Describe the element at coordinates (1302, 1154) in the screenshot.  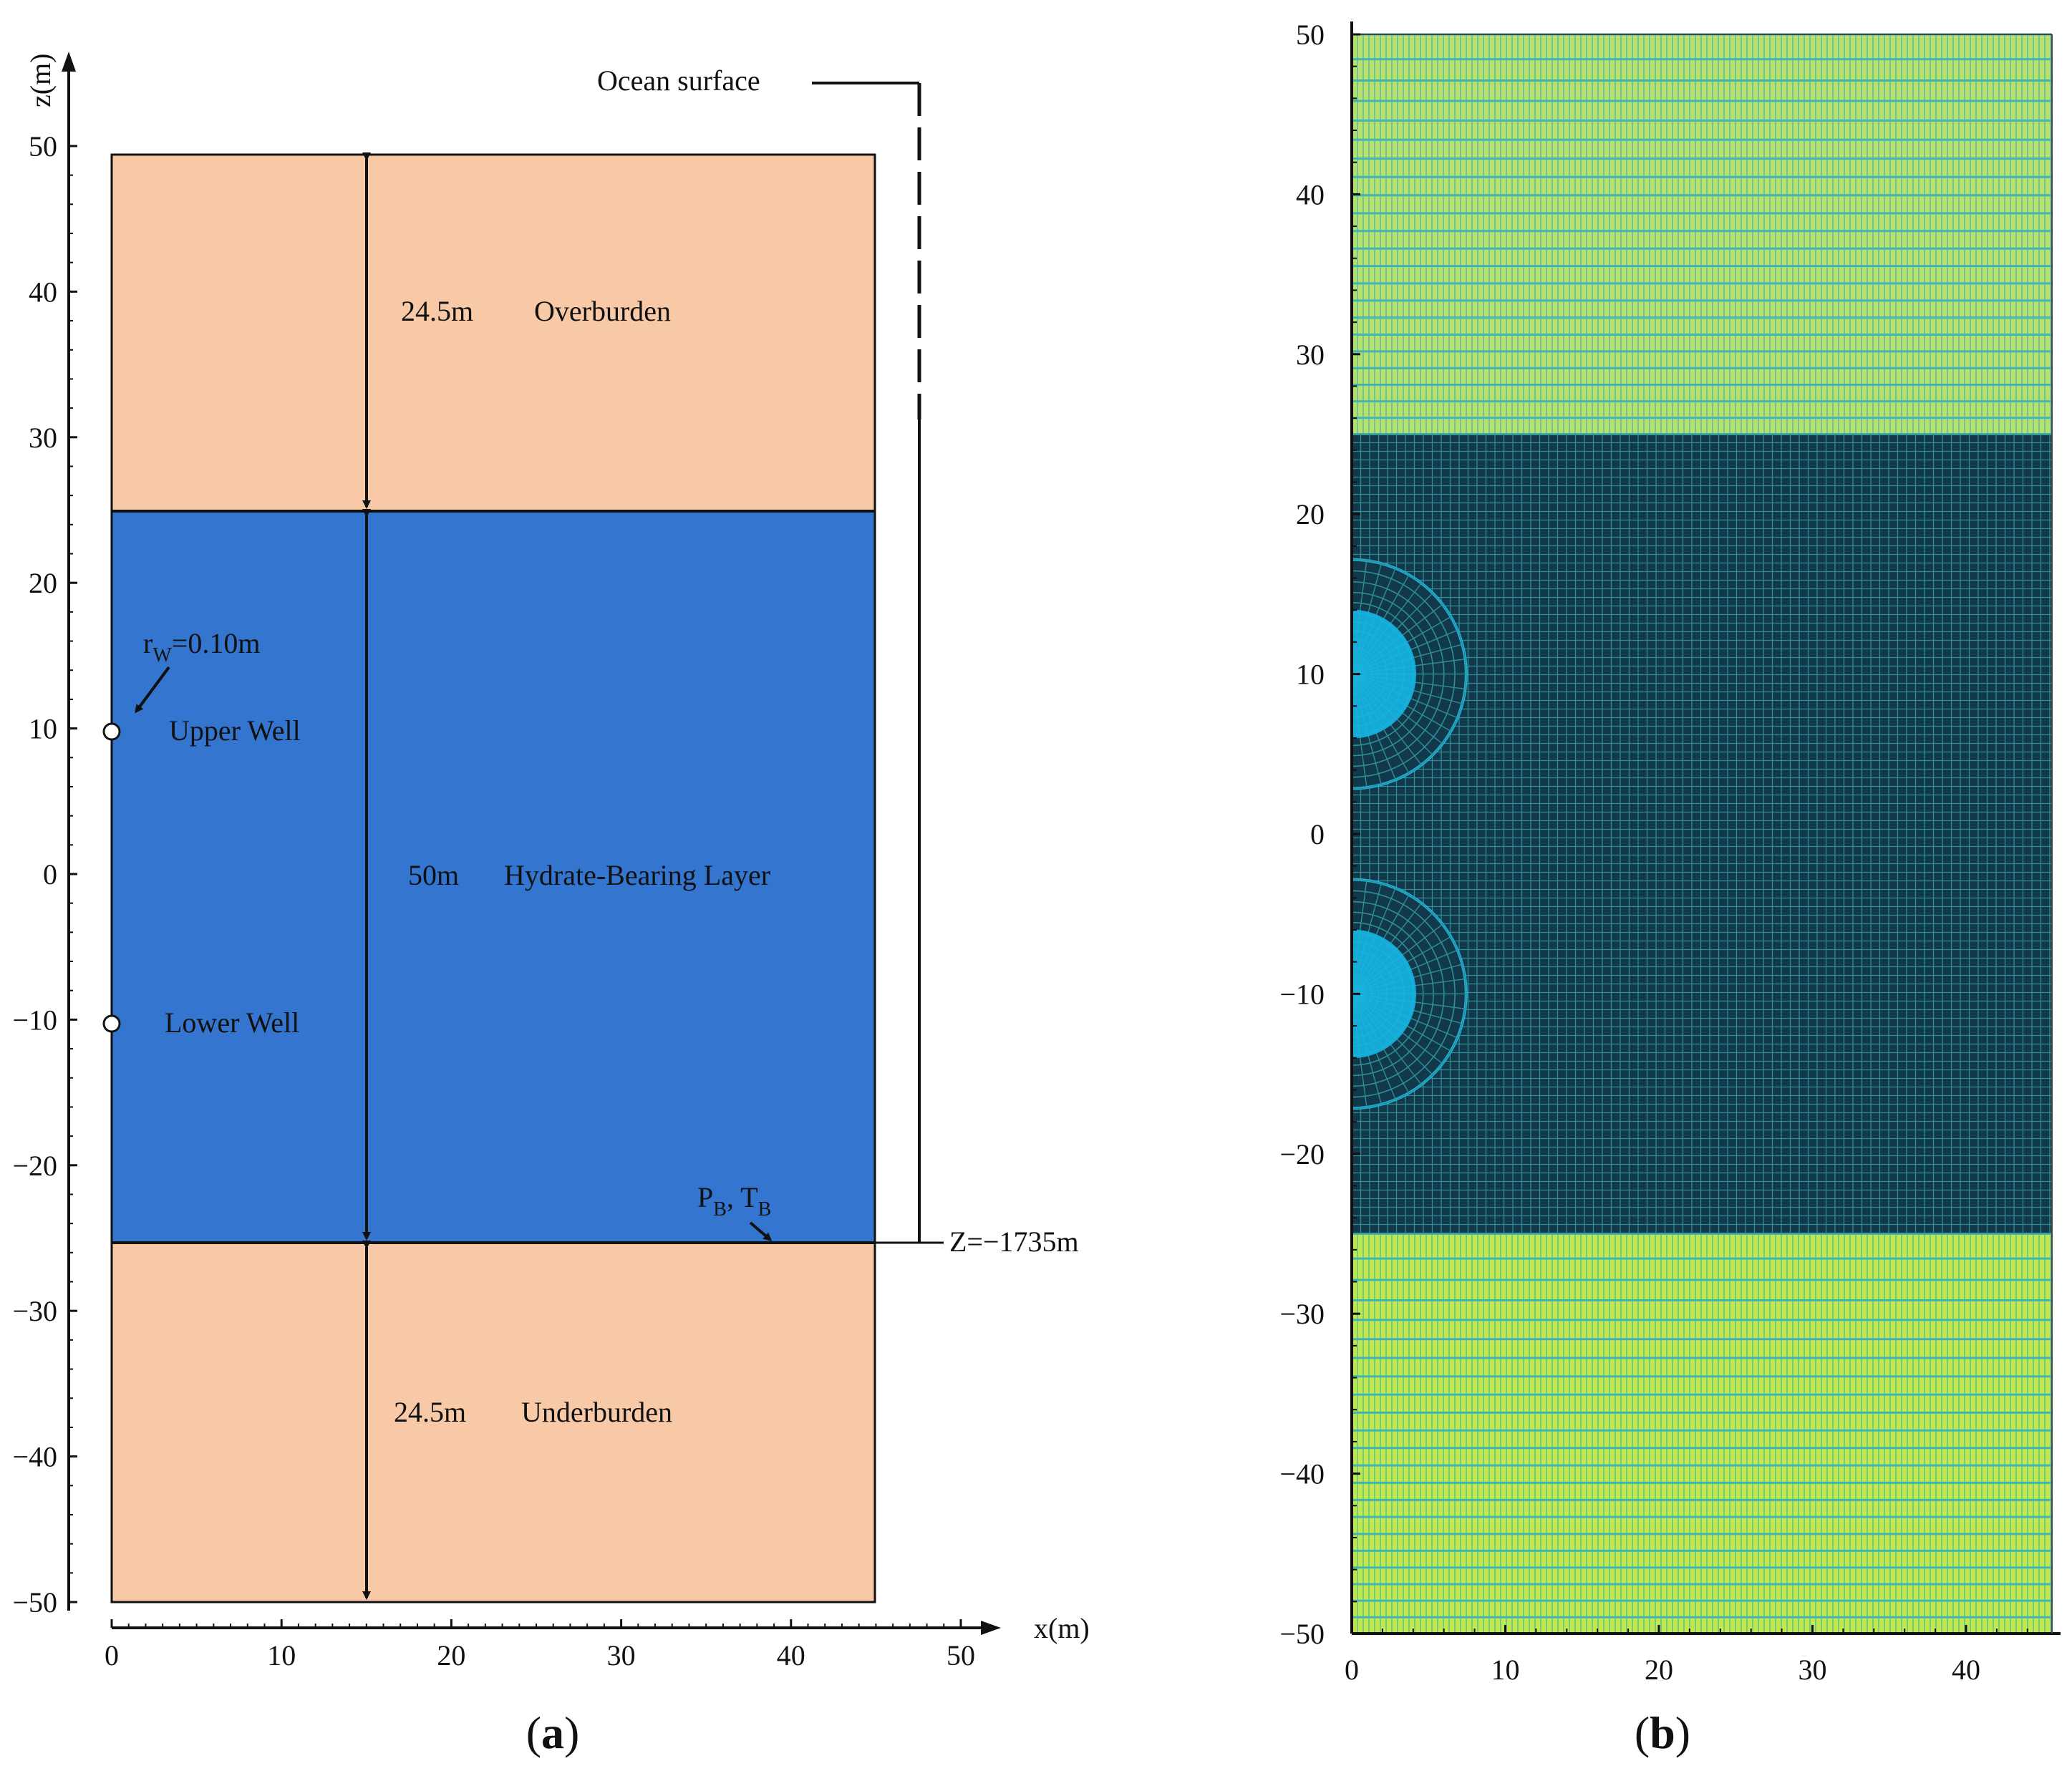
I see `b-z-tick-label: −20` at that location.